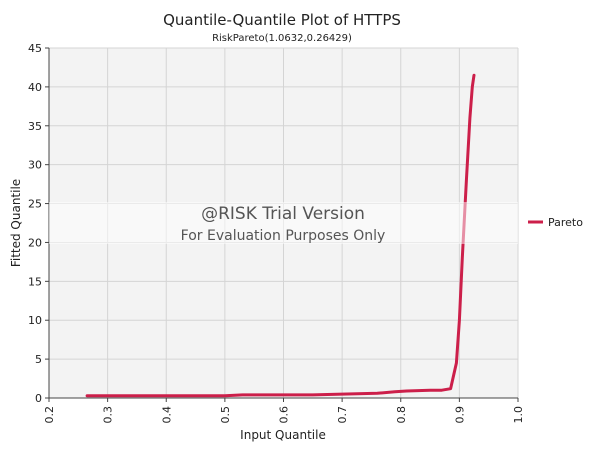  I want to click on x-tick-label: 0.4, so click(166, 415).